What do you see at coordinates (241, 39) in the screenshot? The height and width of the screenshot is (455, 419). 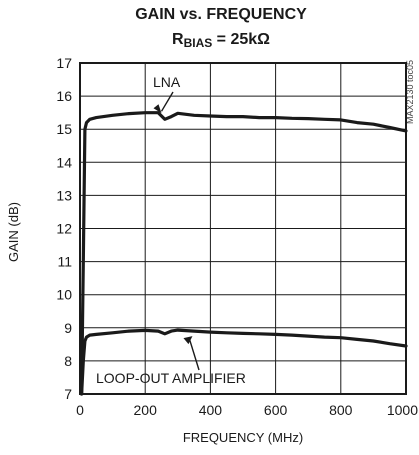 I see `subtitle-rest: = 25kΩ` at bounding box center [241, 39].